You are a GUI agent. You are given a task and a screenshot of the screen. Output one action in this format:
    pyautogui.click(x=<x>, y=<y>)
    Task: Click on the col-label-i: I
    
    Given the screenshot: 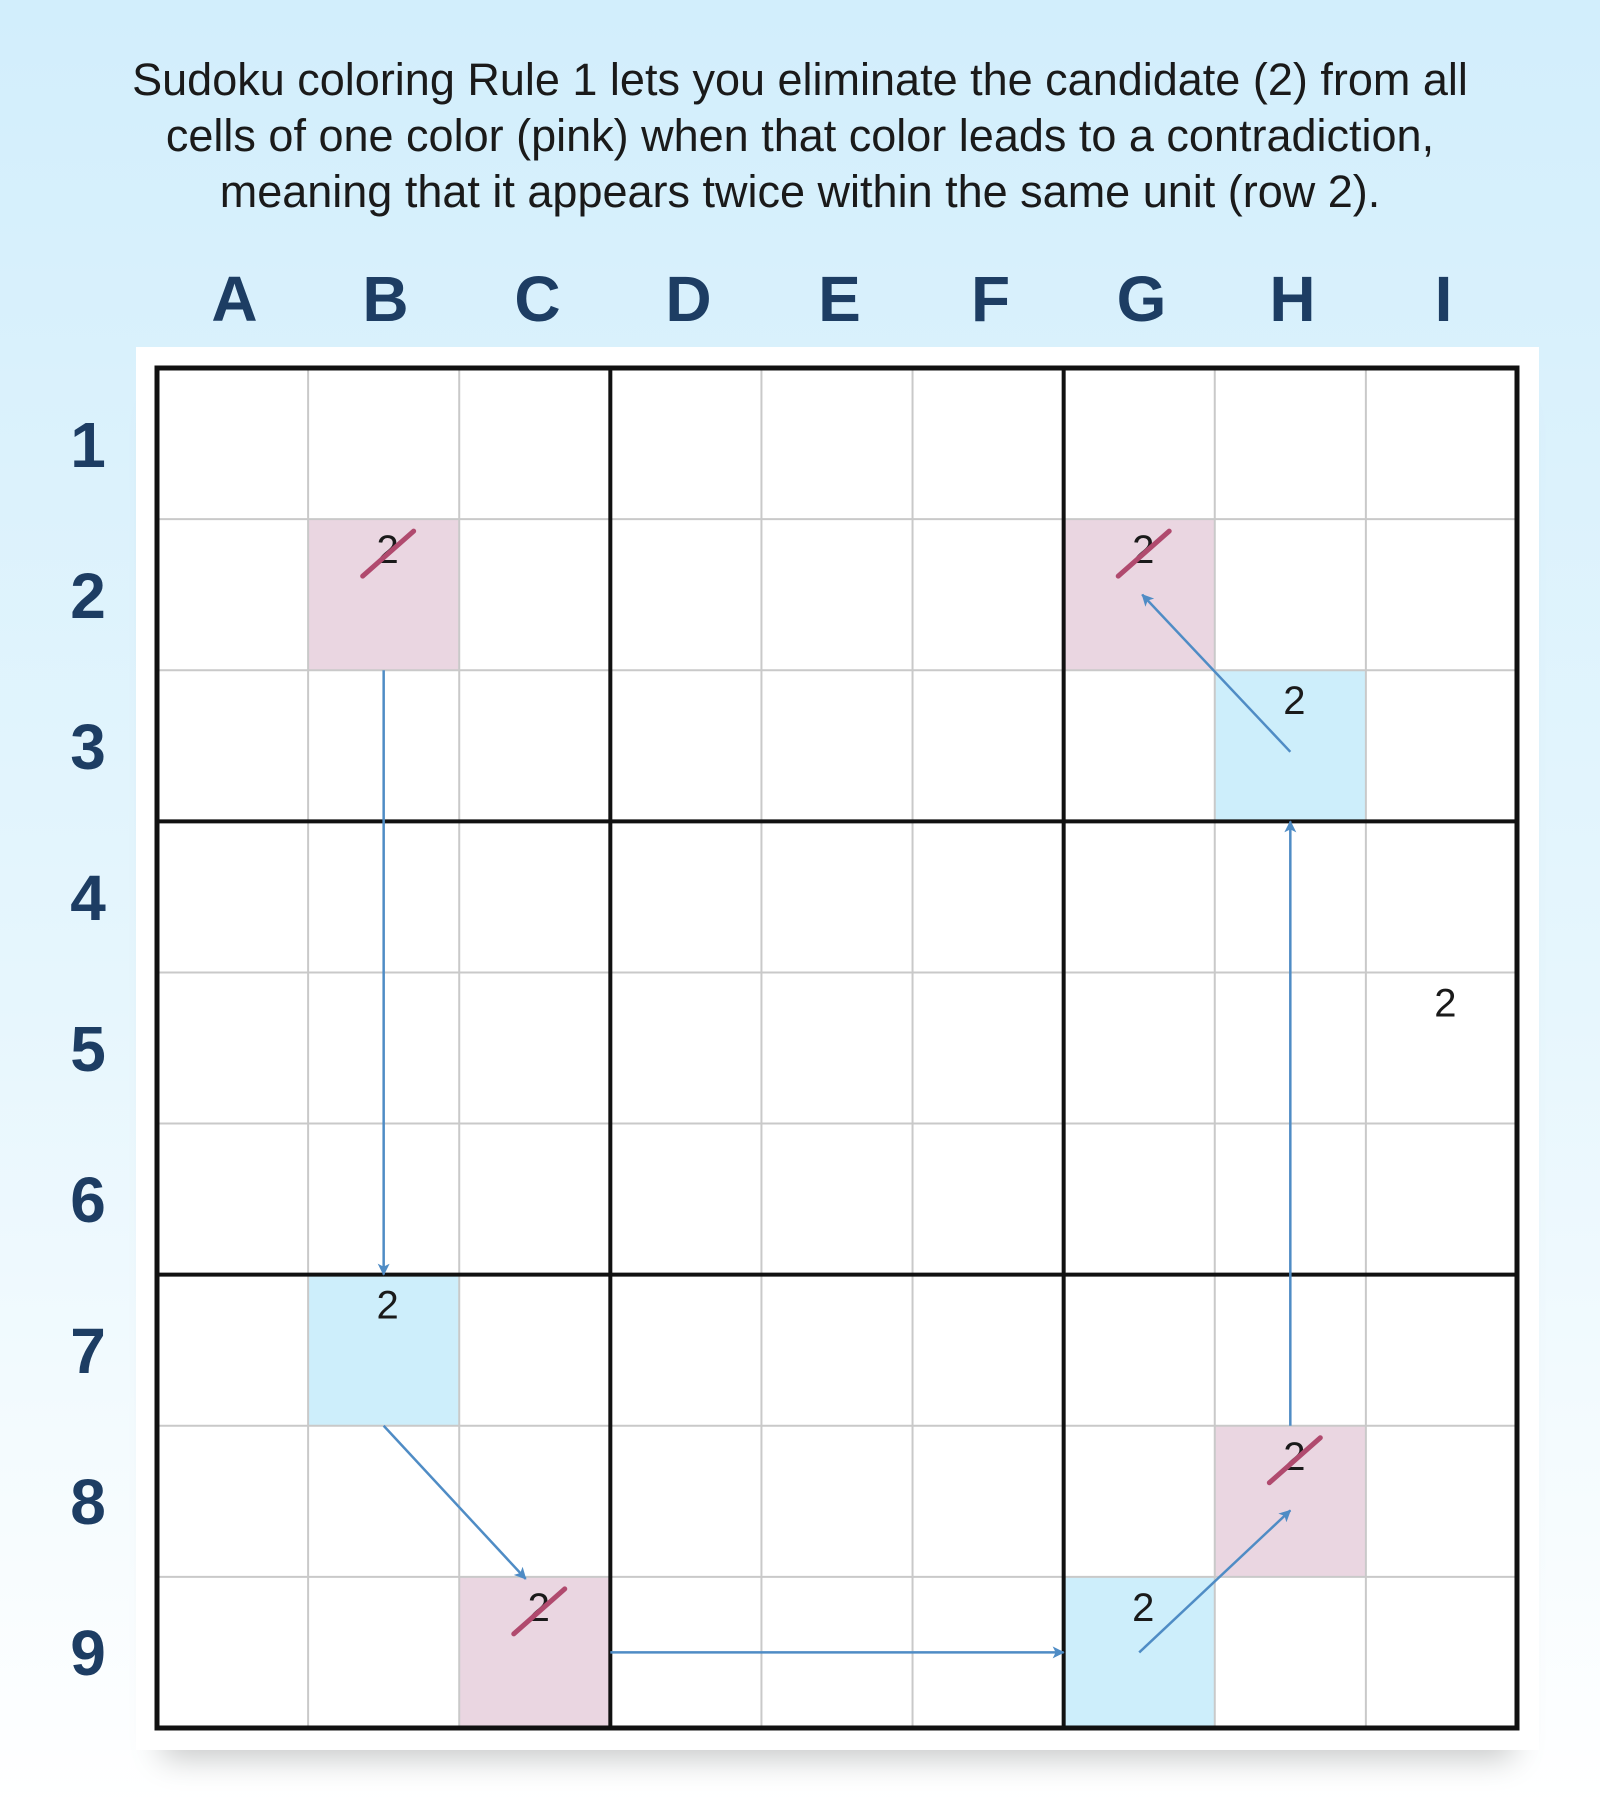 What is the action you would take?
    pyautogui.click(x=1443, y=299)
    